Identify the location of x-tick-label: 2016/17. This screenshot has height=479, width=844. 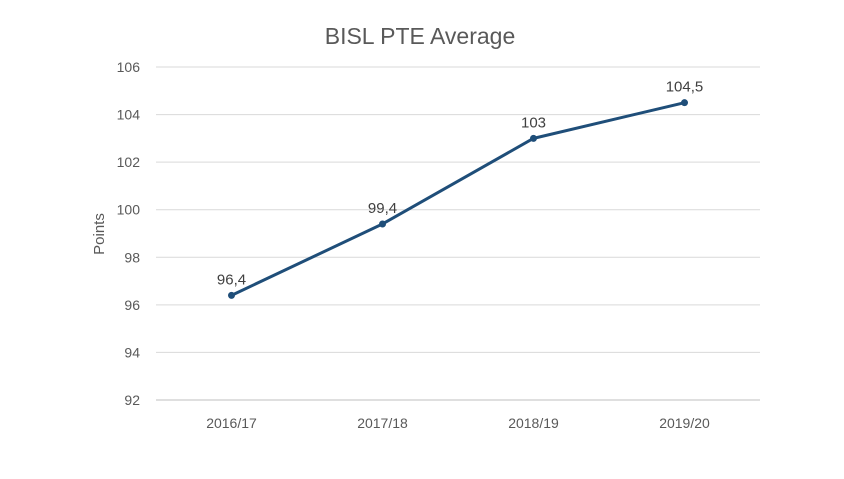
(231, 423).